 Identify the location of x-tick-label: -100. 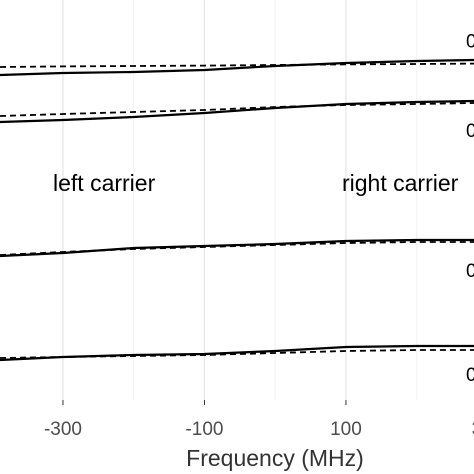
(204, 429).